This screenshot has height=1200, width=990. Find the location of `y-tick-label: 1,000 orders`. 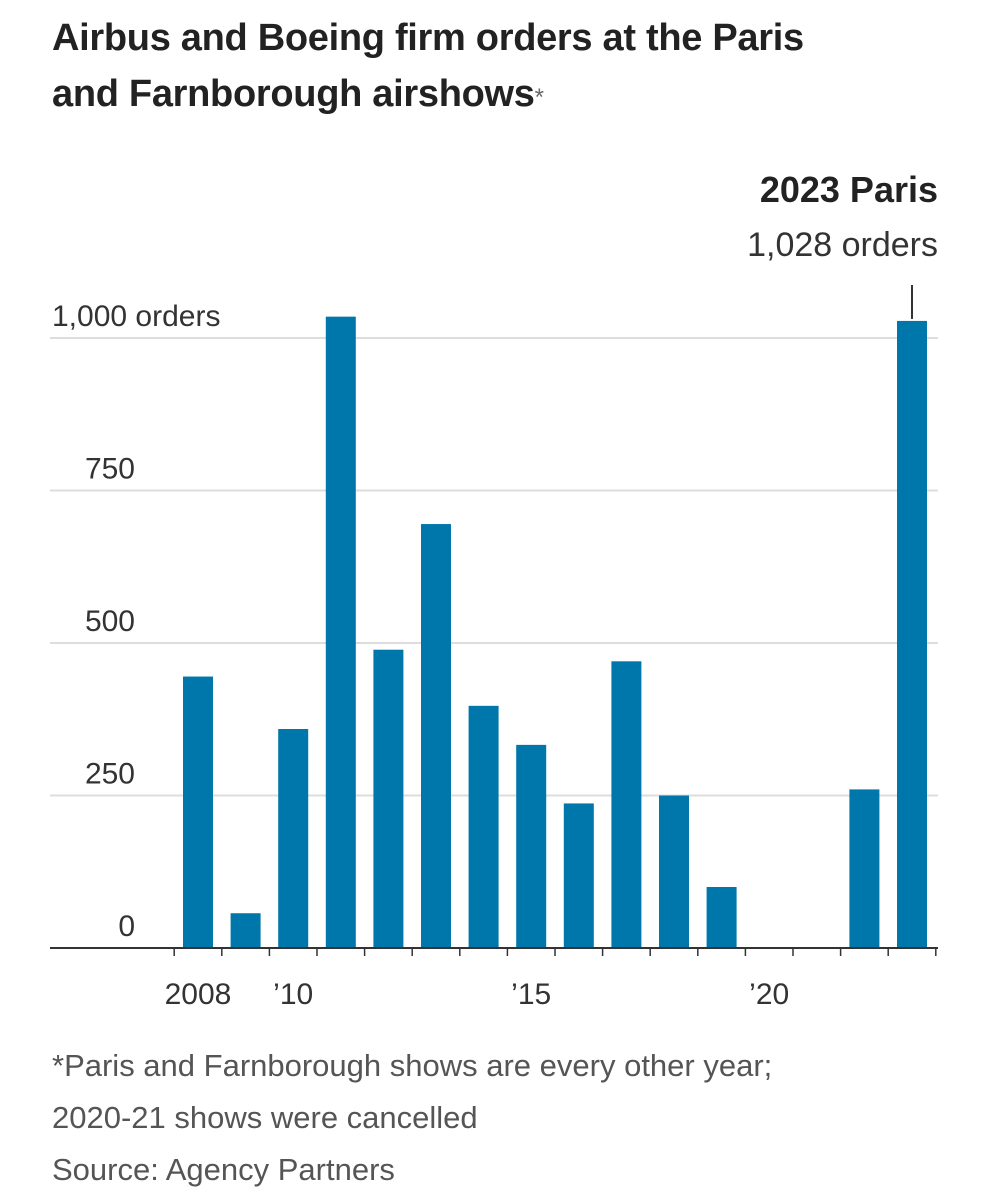

y-tick-label: 1,000 orders is located at coordinates (136, 316).